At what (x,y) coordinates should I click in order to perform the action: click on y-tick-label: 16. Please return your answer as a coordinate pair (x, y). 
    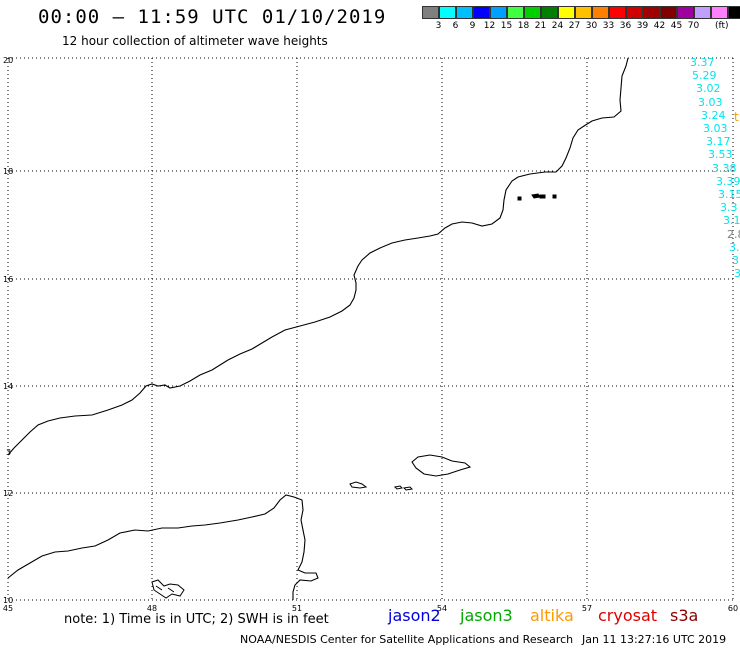
    Looking at the image, I should click on (8, 279).